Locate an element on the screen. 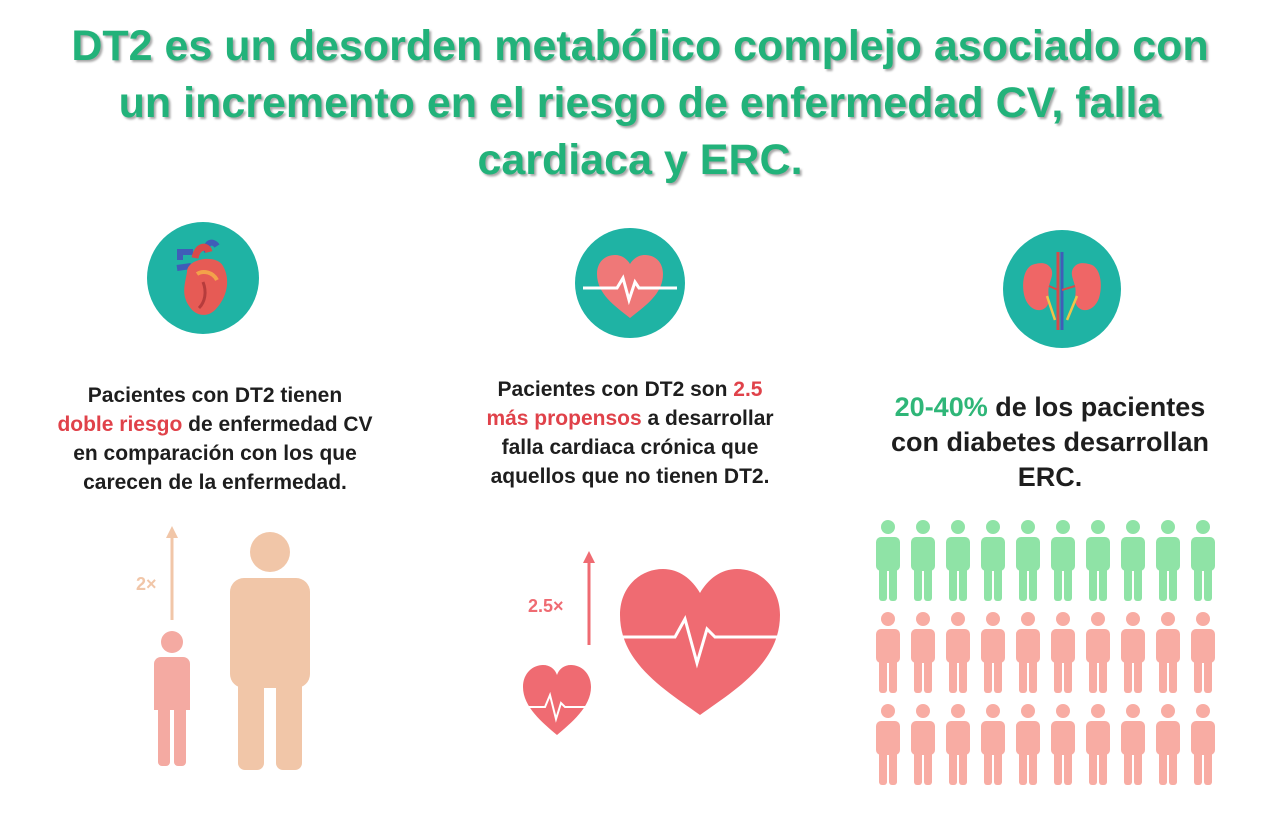 This screenshot has height=833, width=1280. card2-line-1: Pacientes con DT2 son 2.5 is located at coordinates (630, 389).